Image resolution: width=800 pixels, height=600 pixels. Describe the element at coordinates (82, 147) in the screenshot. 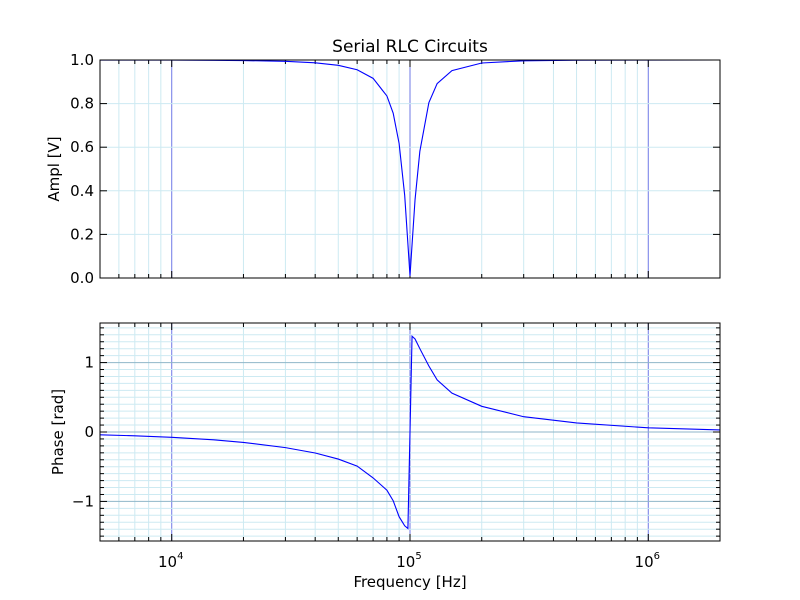

I see `amplitude-y-tick-label: 0.6` at that location.